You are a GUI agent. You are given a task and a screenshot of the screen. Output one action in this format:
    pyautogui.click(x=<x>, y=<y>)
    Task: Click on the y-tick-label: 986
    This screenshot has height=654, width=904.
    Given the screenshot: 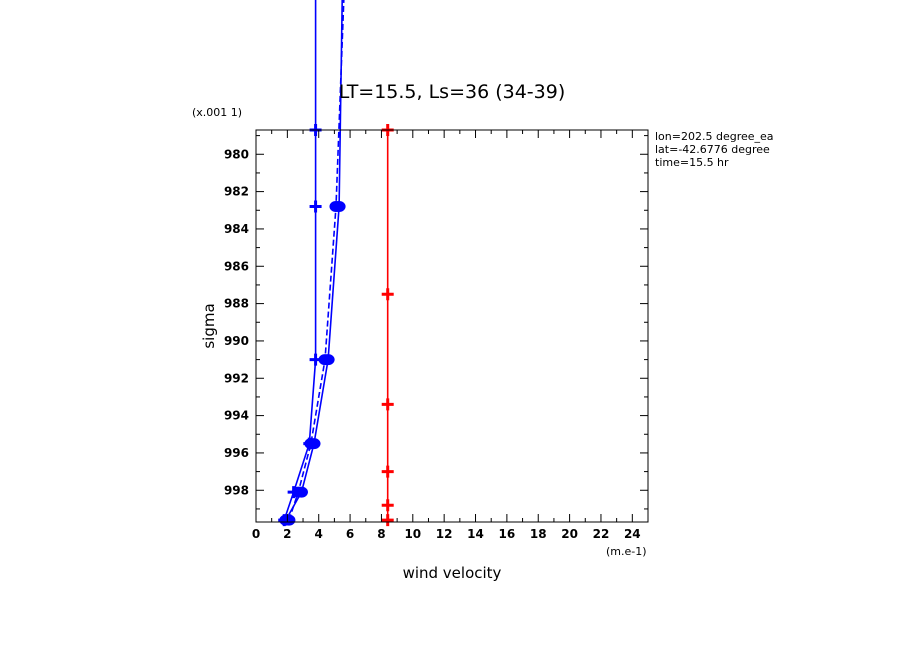 What is the action you would take?
    pyautogui.click(x=236, y=266)
    